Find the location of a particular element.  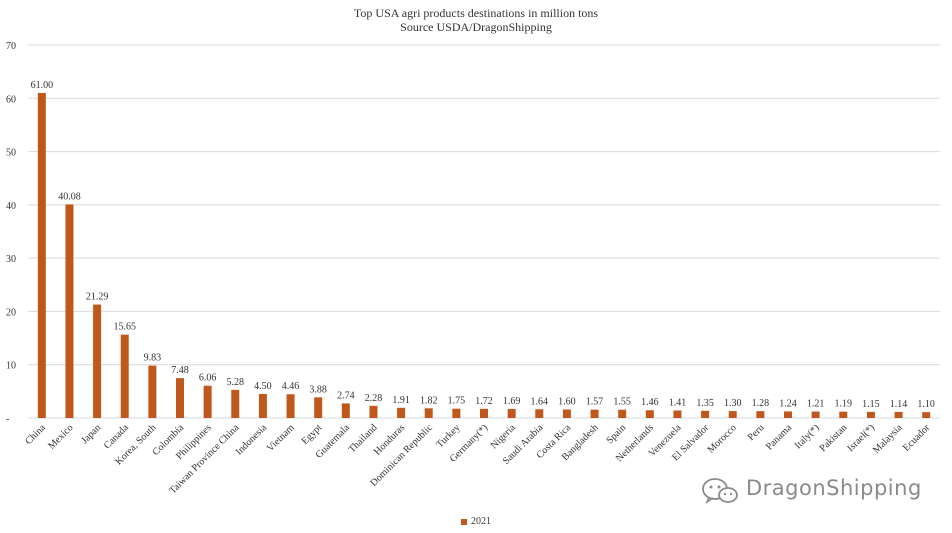

data-label: 1.82 is located at coordinates (429, 400).